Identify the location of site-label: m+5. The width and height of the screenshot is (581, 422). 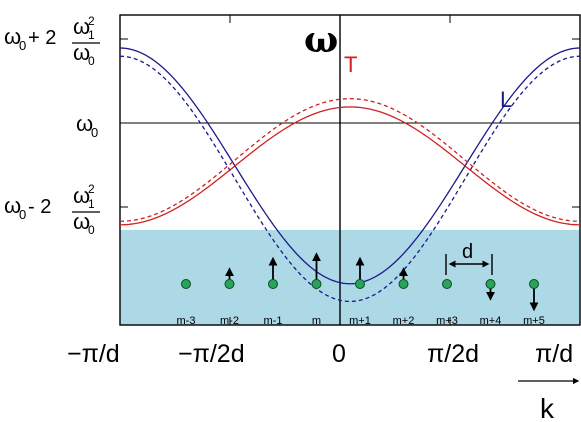
(534, 321).